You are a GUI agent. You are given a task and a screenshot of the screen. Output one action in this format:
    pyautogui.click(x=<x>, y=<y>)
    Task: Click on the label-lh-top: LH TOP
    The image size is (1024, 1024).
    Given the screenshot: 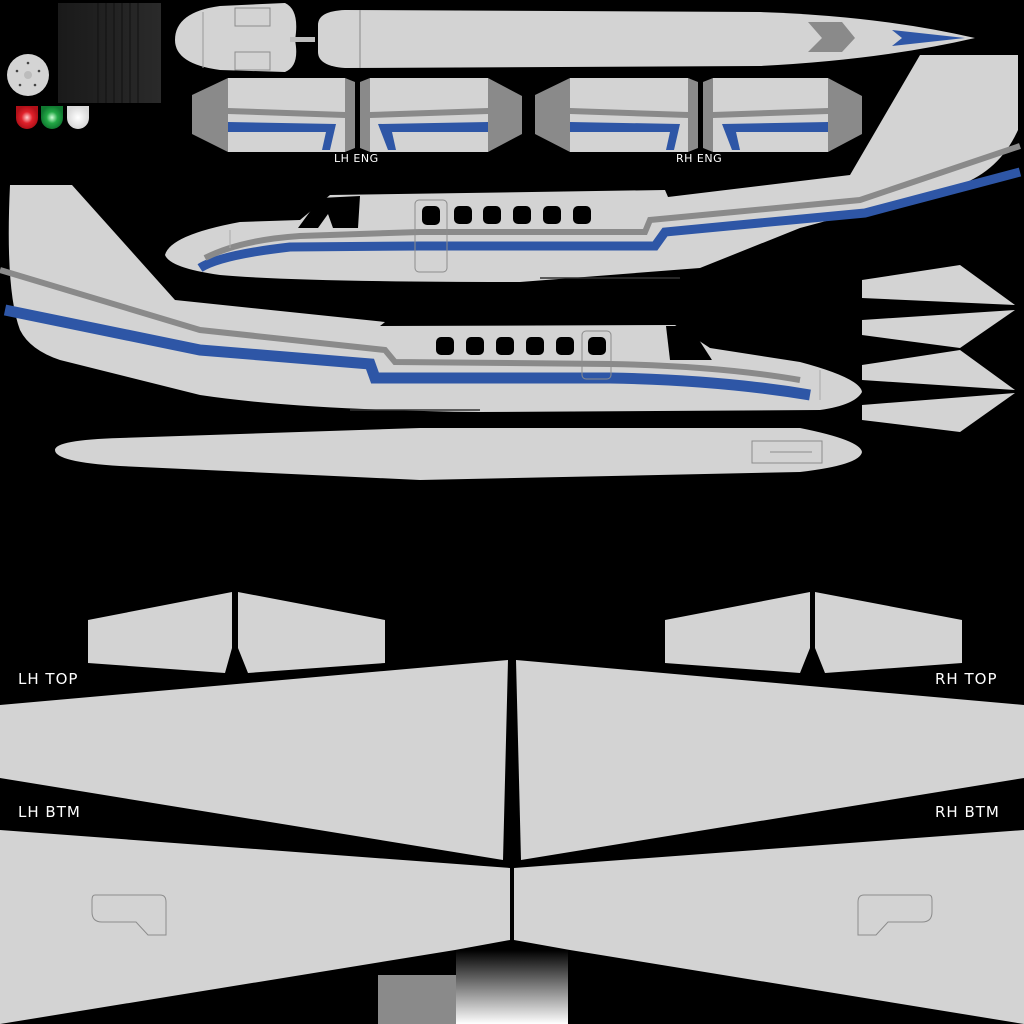 What is the action you would take?
    pyautogui.click(x=48, y=679)
    